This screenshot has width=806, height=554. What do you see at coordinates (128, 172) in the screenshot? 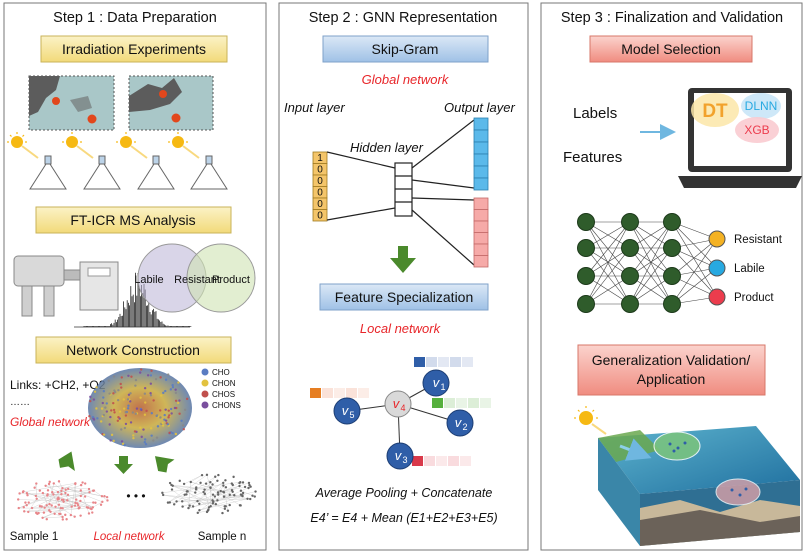
I see `flask-icons` at bounding box center [128, 172].